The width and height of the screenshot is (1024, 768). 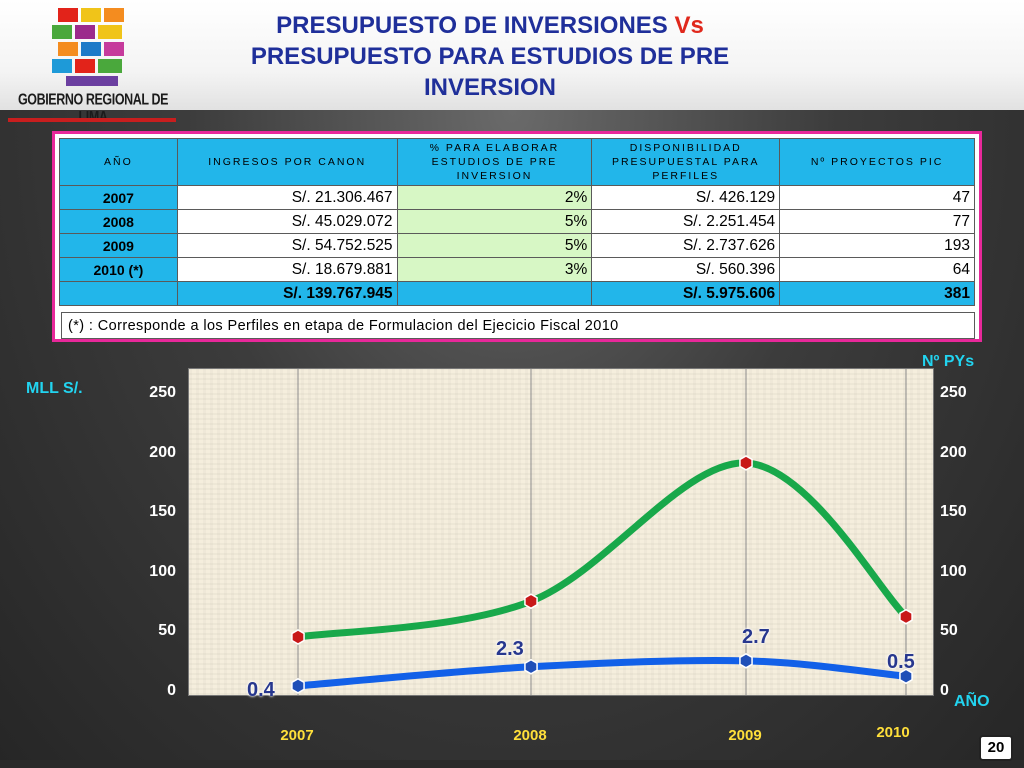 What do you see at coordinates (877, 269) in the screenshot?
I see `cell-projects: 64` at bounding box center [877, 269].